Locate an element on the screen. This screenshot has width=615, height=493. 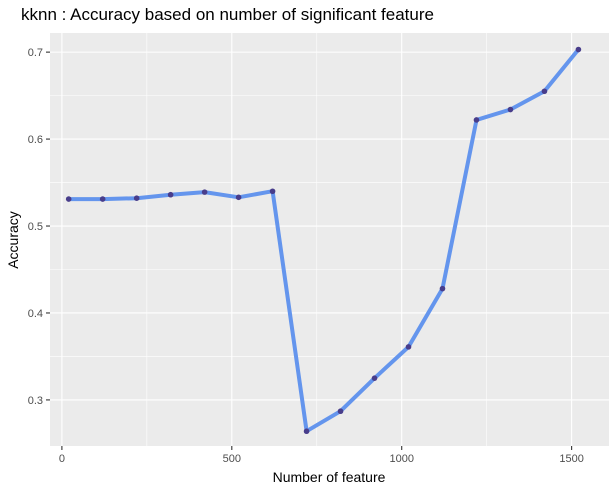
y-axis-ticks: 0.3 0.4 0.5 0.6 0.7 is located at coordinates (39, 227).